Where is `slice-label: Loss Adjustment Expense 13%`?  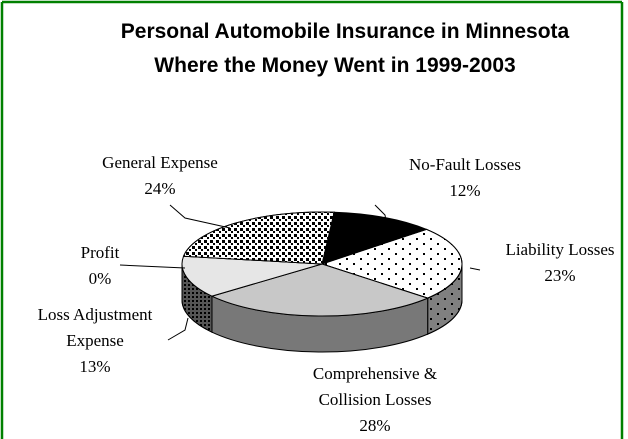
slice-label: Loss Adjustment Expense 13% is located at coordinates (95, 341).